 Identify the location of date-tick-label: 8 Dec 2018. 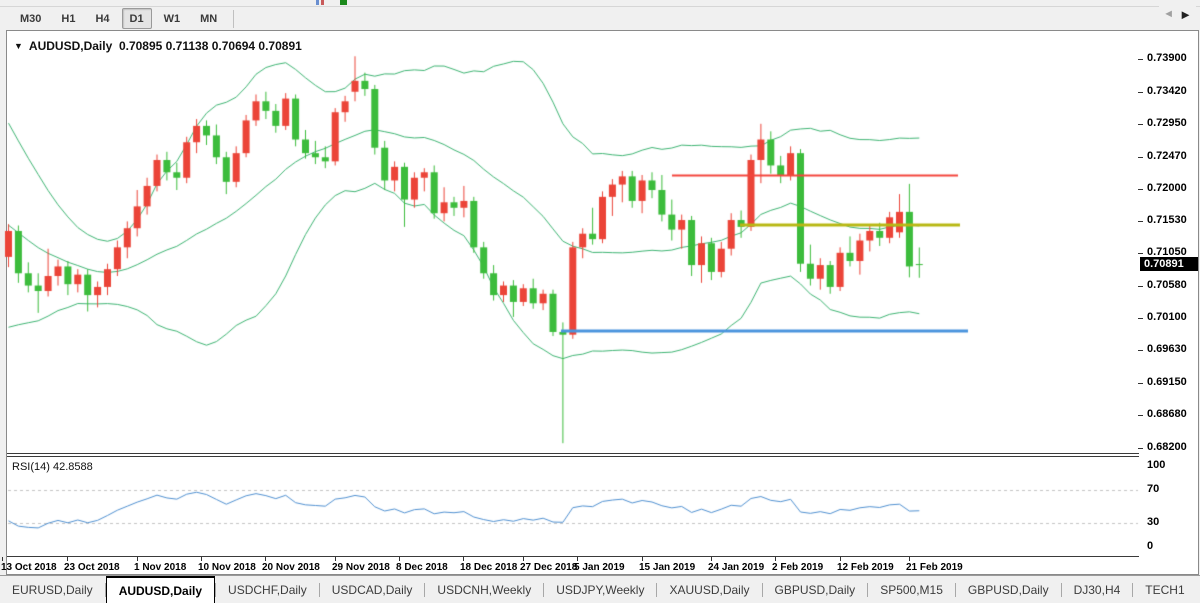
(422, 567).